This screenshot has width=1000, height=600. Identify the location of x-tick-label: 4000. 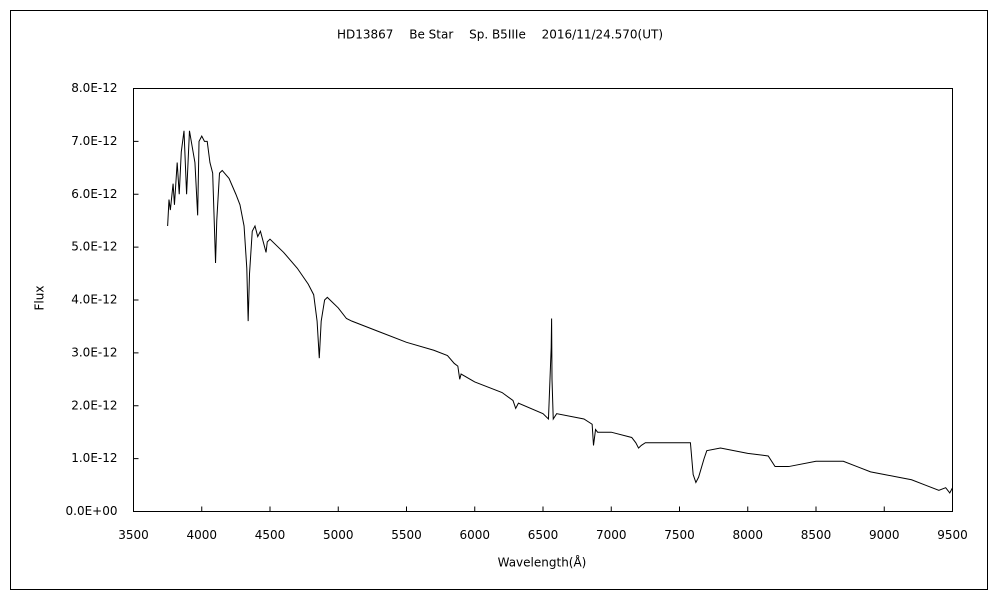
(201, 535).